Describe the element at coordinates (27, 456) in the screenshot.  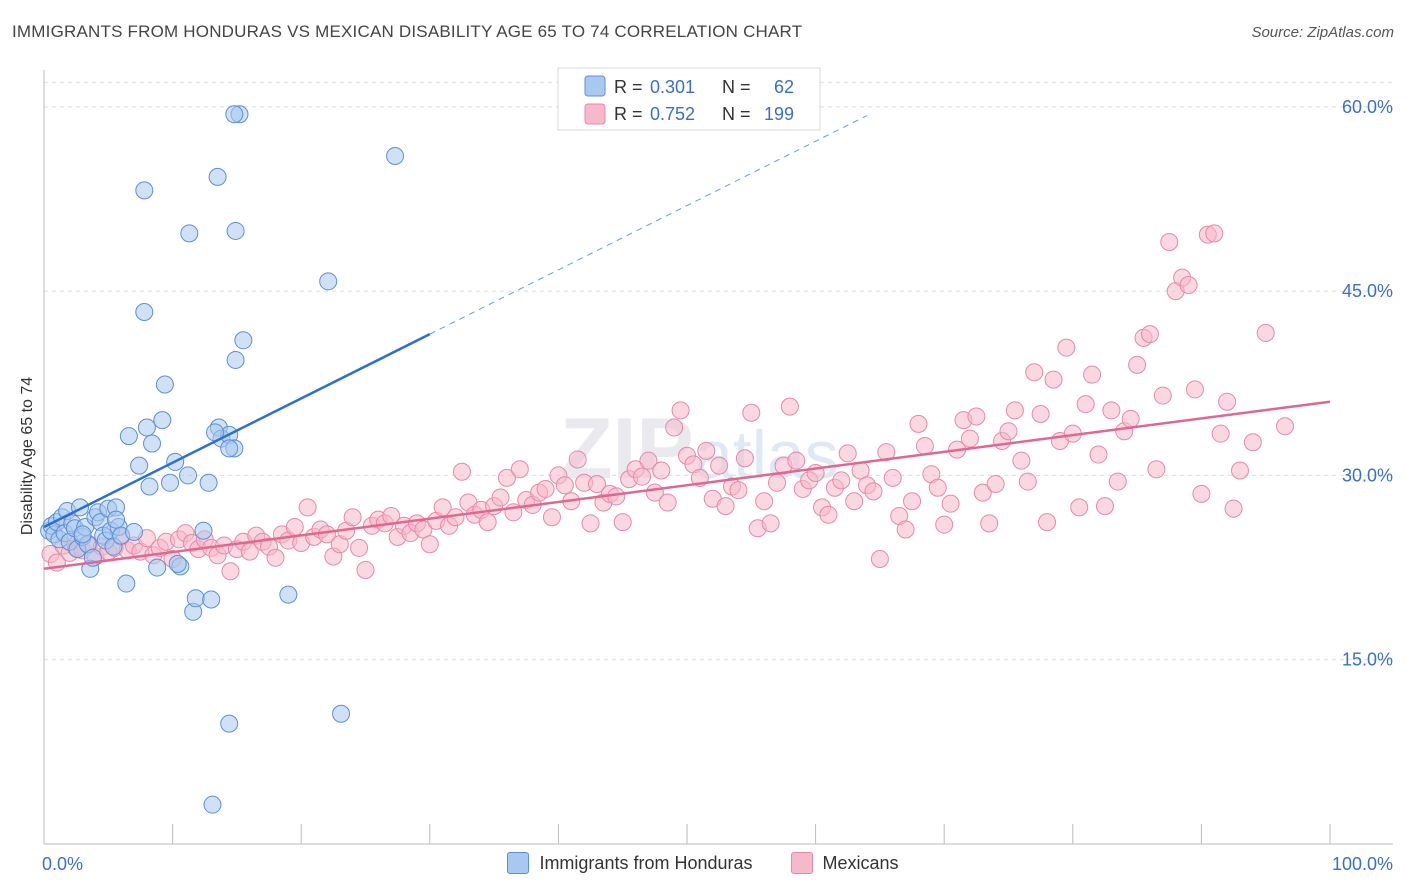
I see `y-axis-label: Disability Age 65 to 74` at that location.